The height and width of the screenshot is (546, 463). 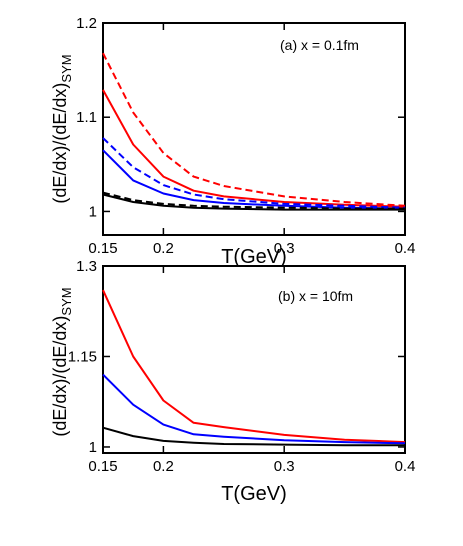 I want to click on x-tick-label-b: 0.15, so click(x=102, y=466).